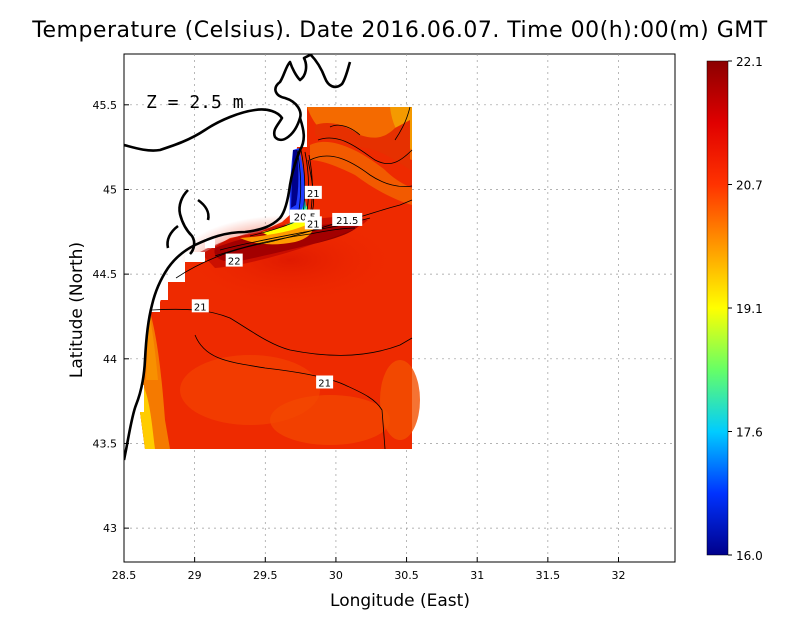  What do you see at coordinates (400, 400) in the screenshot?
I see `cool-patch-east` at bounding box center [400, 400].